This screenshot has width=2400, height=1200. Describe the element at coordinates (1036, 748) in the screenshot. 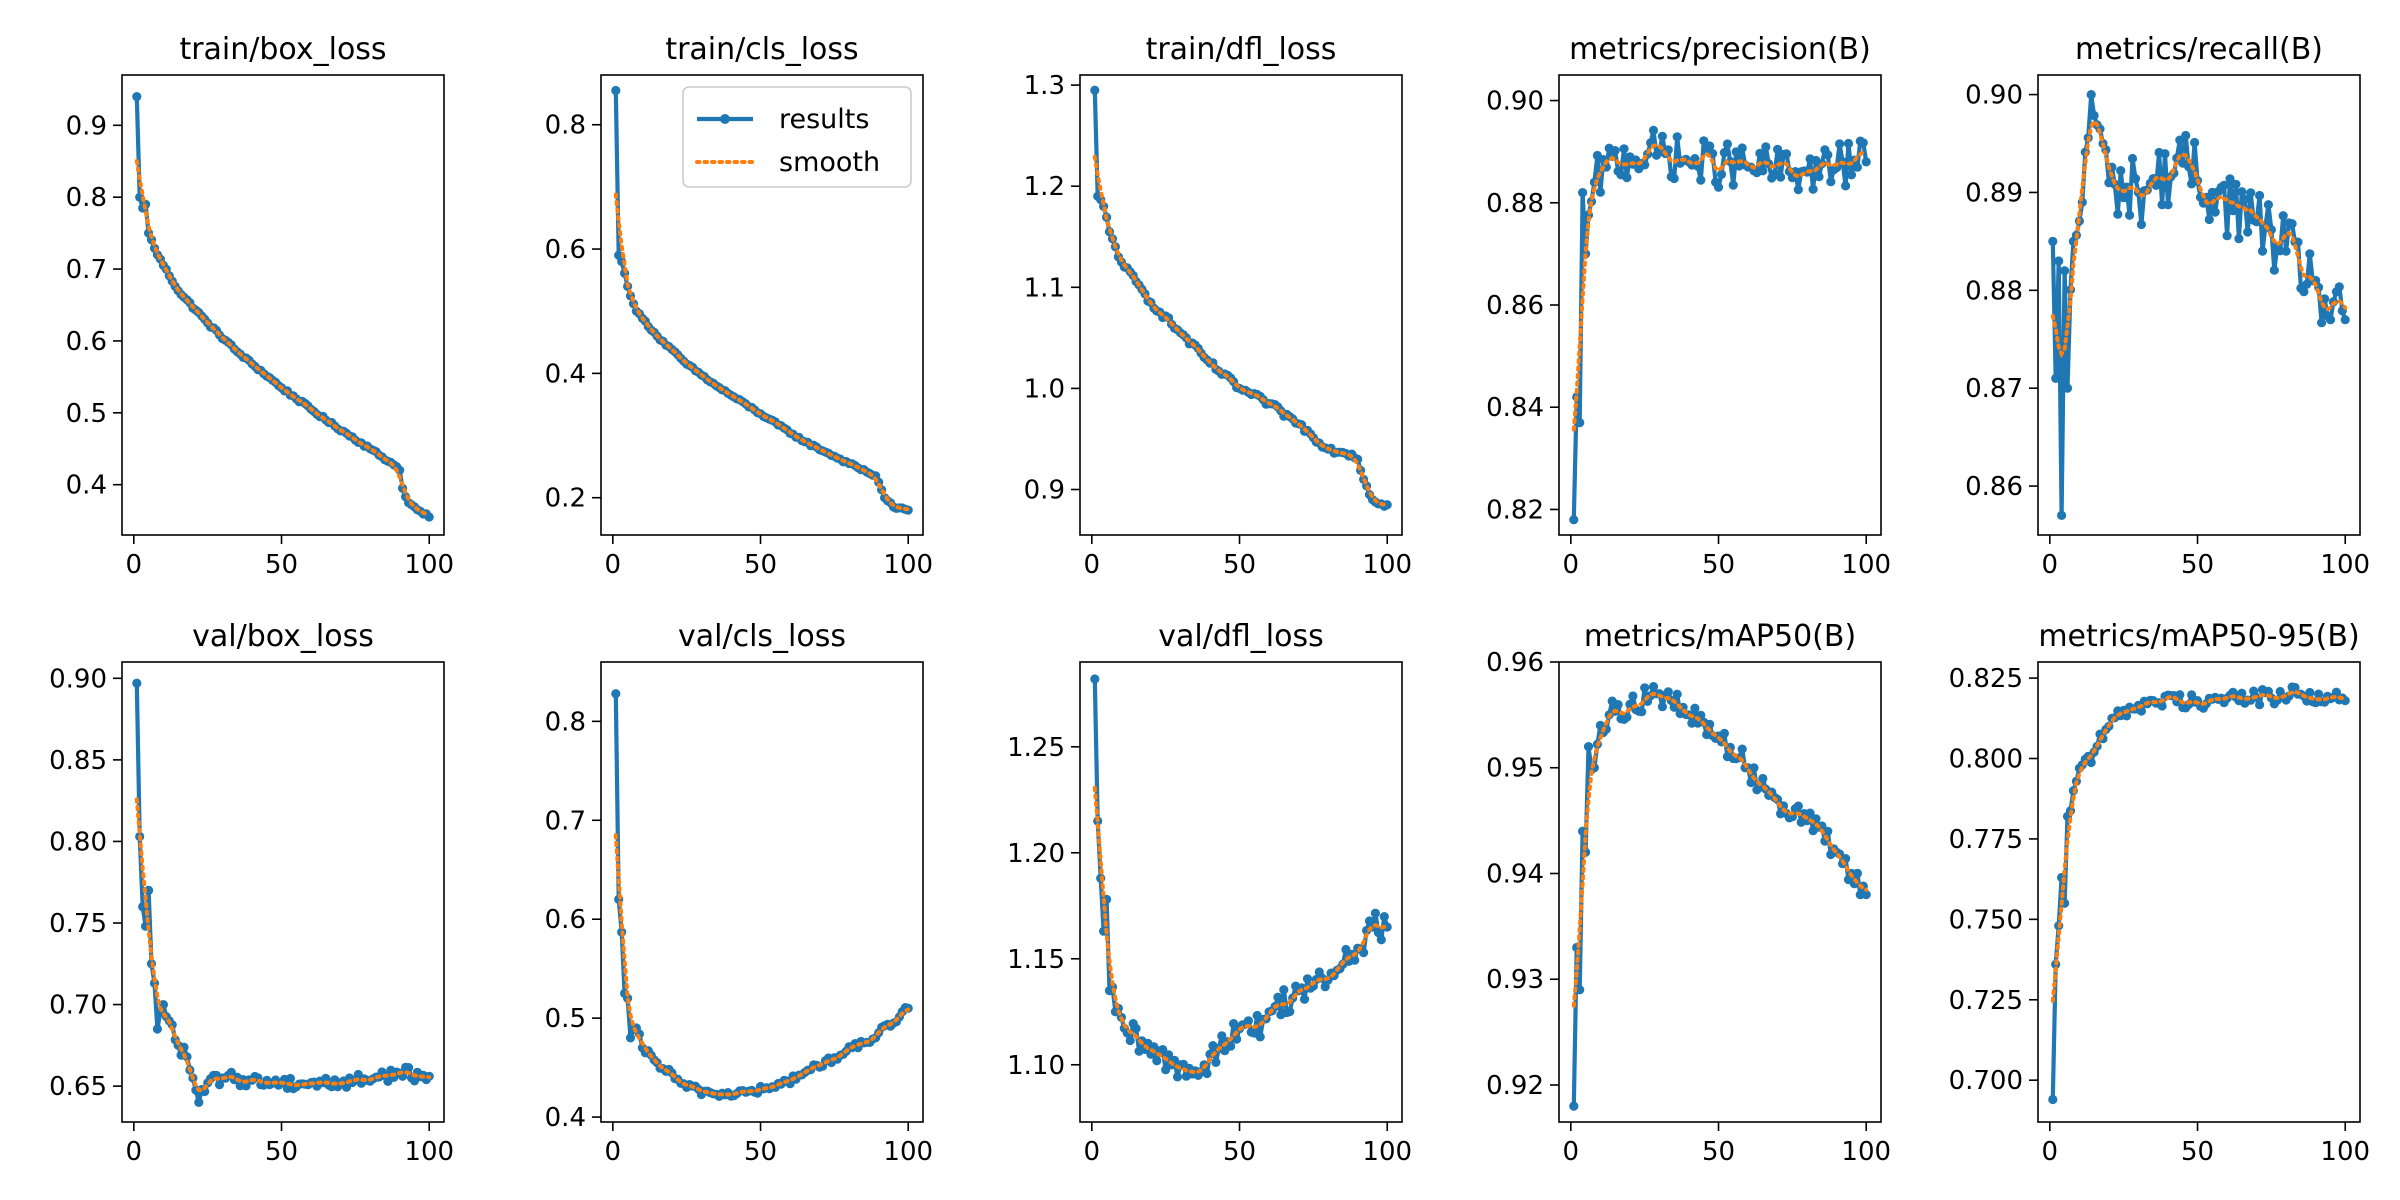

I see `y-tick-label: 1.25` at that location.